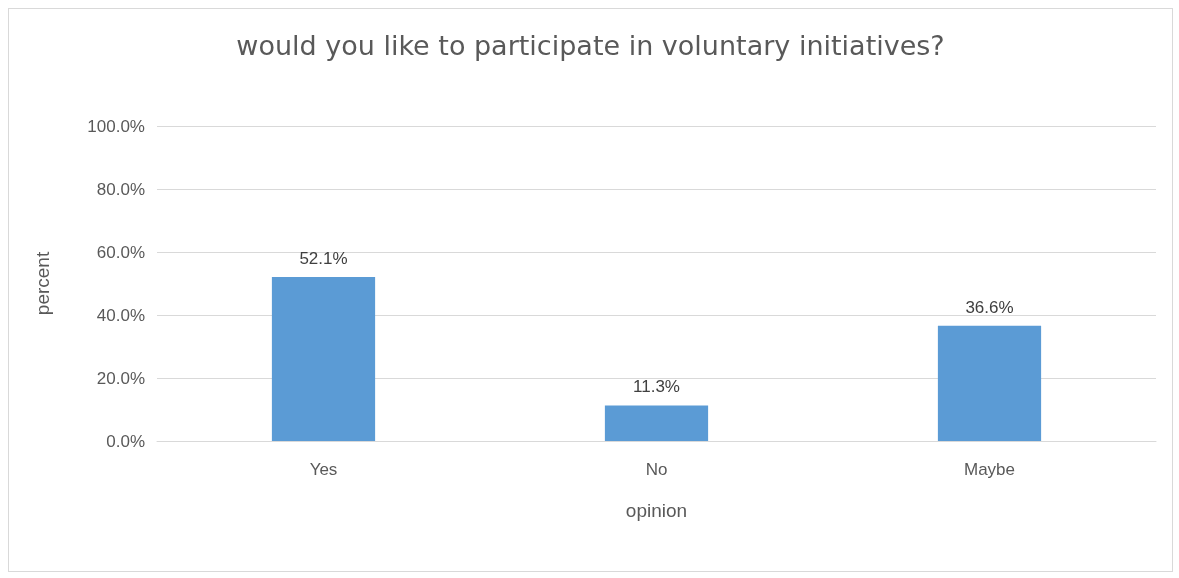 The image size is (1179, 578). I want to click on data-label: 52.1%, so click(323, 258).